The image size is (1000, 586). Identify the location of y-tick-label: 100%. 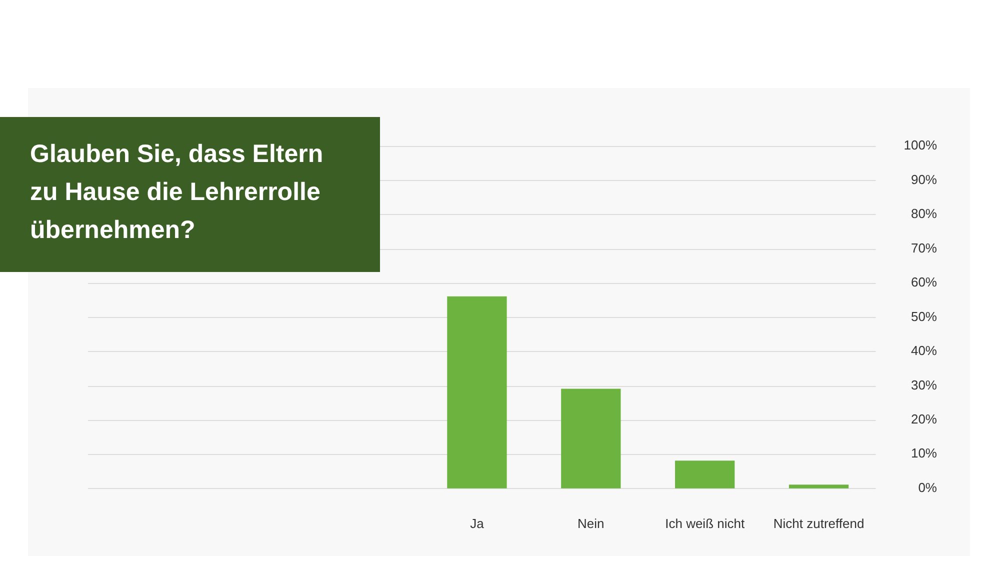
(921, 145).